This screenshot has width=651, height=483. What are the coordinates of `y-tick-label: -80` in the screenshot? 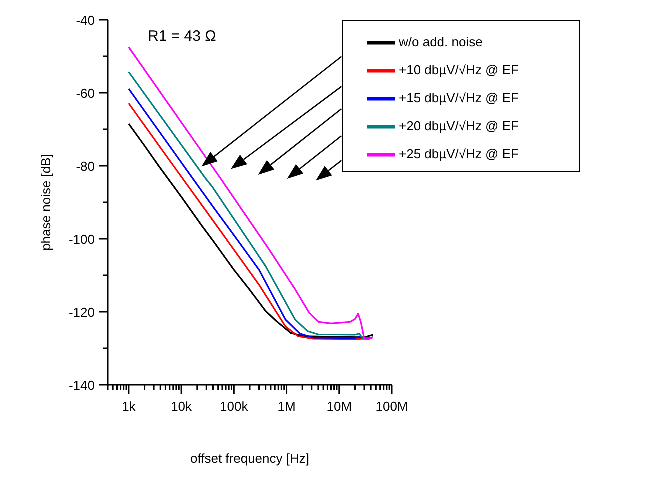 It's located at (85, 166).